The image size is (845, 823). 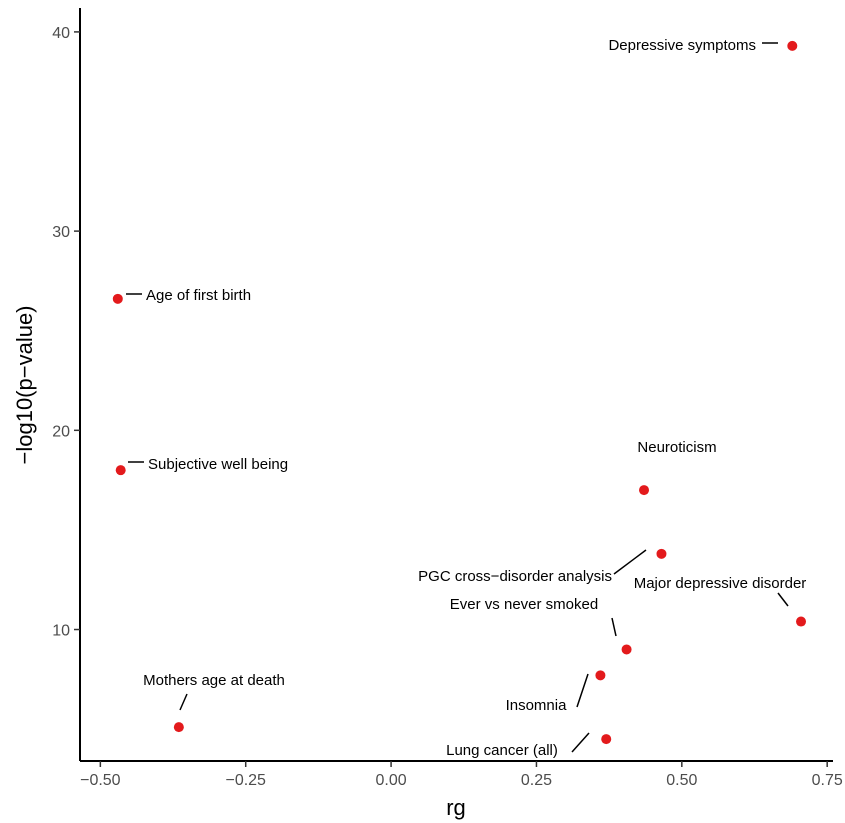 What do you see at coordinates (456, 807) in the screenshot?
I see `x-axis-title: rg` at bounding box center [456, 807].